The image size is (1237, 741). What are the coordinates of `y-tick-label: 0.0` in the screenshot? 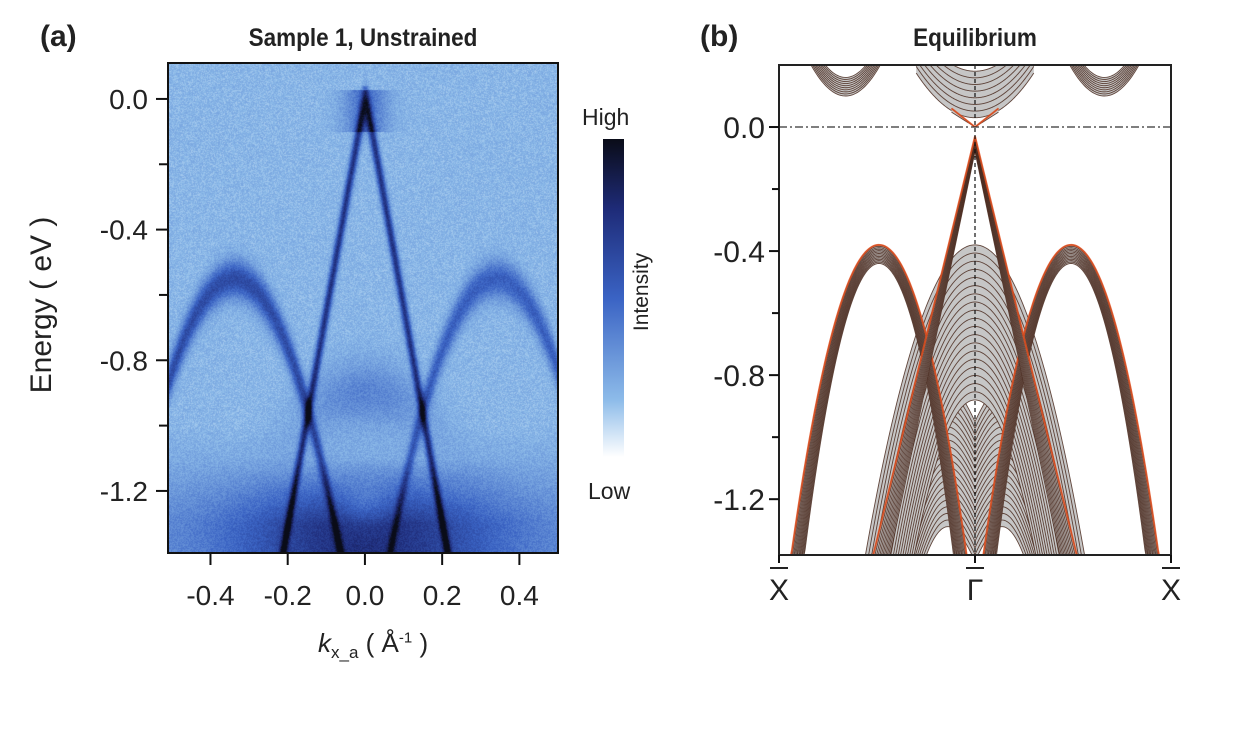 It's located at (744, 128).